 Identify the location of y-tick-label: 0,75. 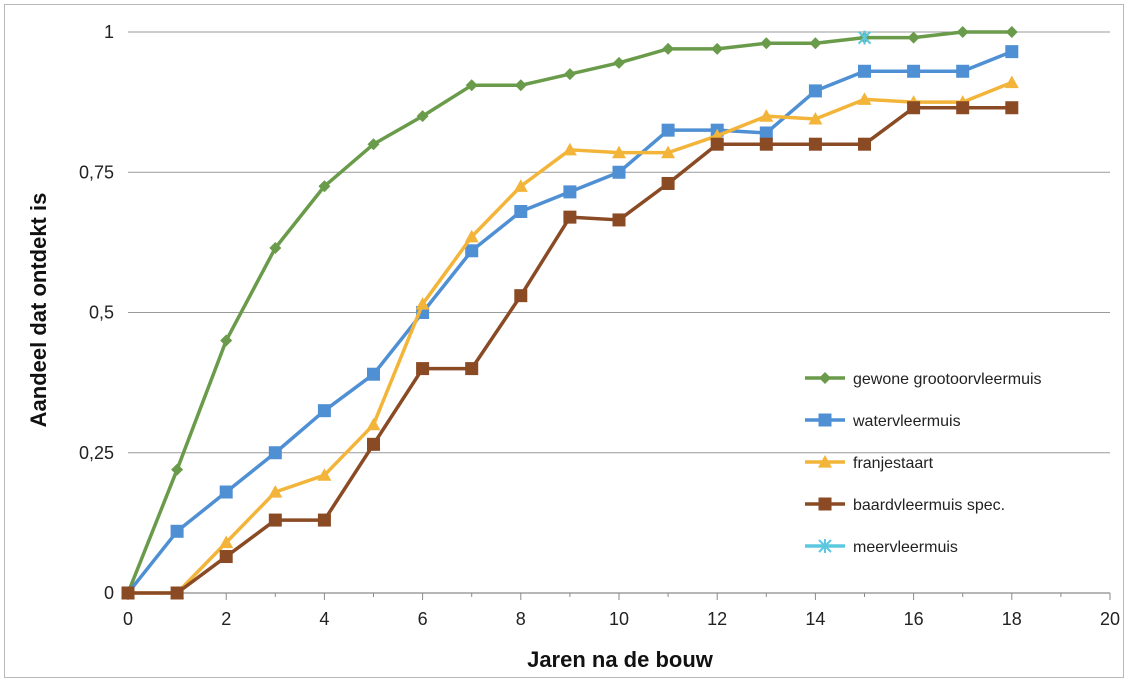
(96, 172).